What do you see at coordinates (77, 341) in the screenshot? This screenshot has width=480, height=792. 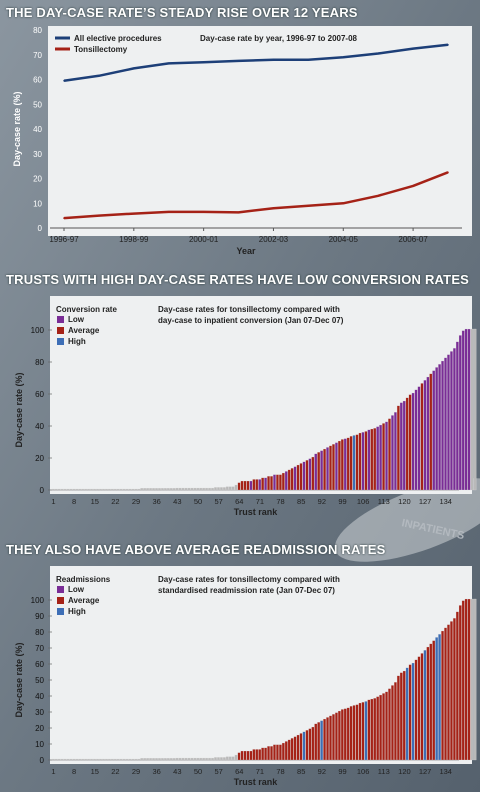 I see `legend-label: High` at bounding box center [77, 341].